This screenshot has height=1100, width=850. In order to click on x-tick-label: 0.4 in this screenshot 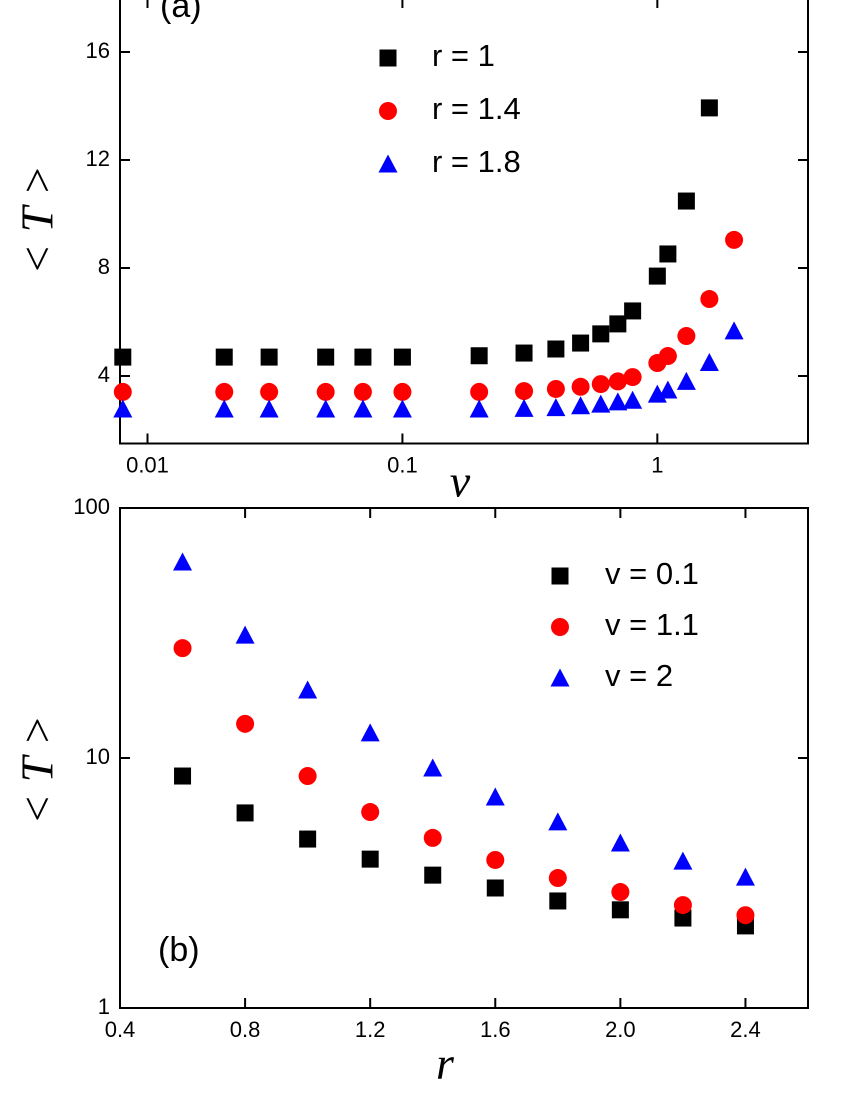, I will do `click(120, 1029)`.